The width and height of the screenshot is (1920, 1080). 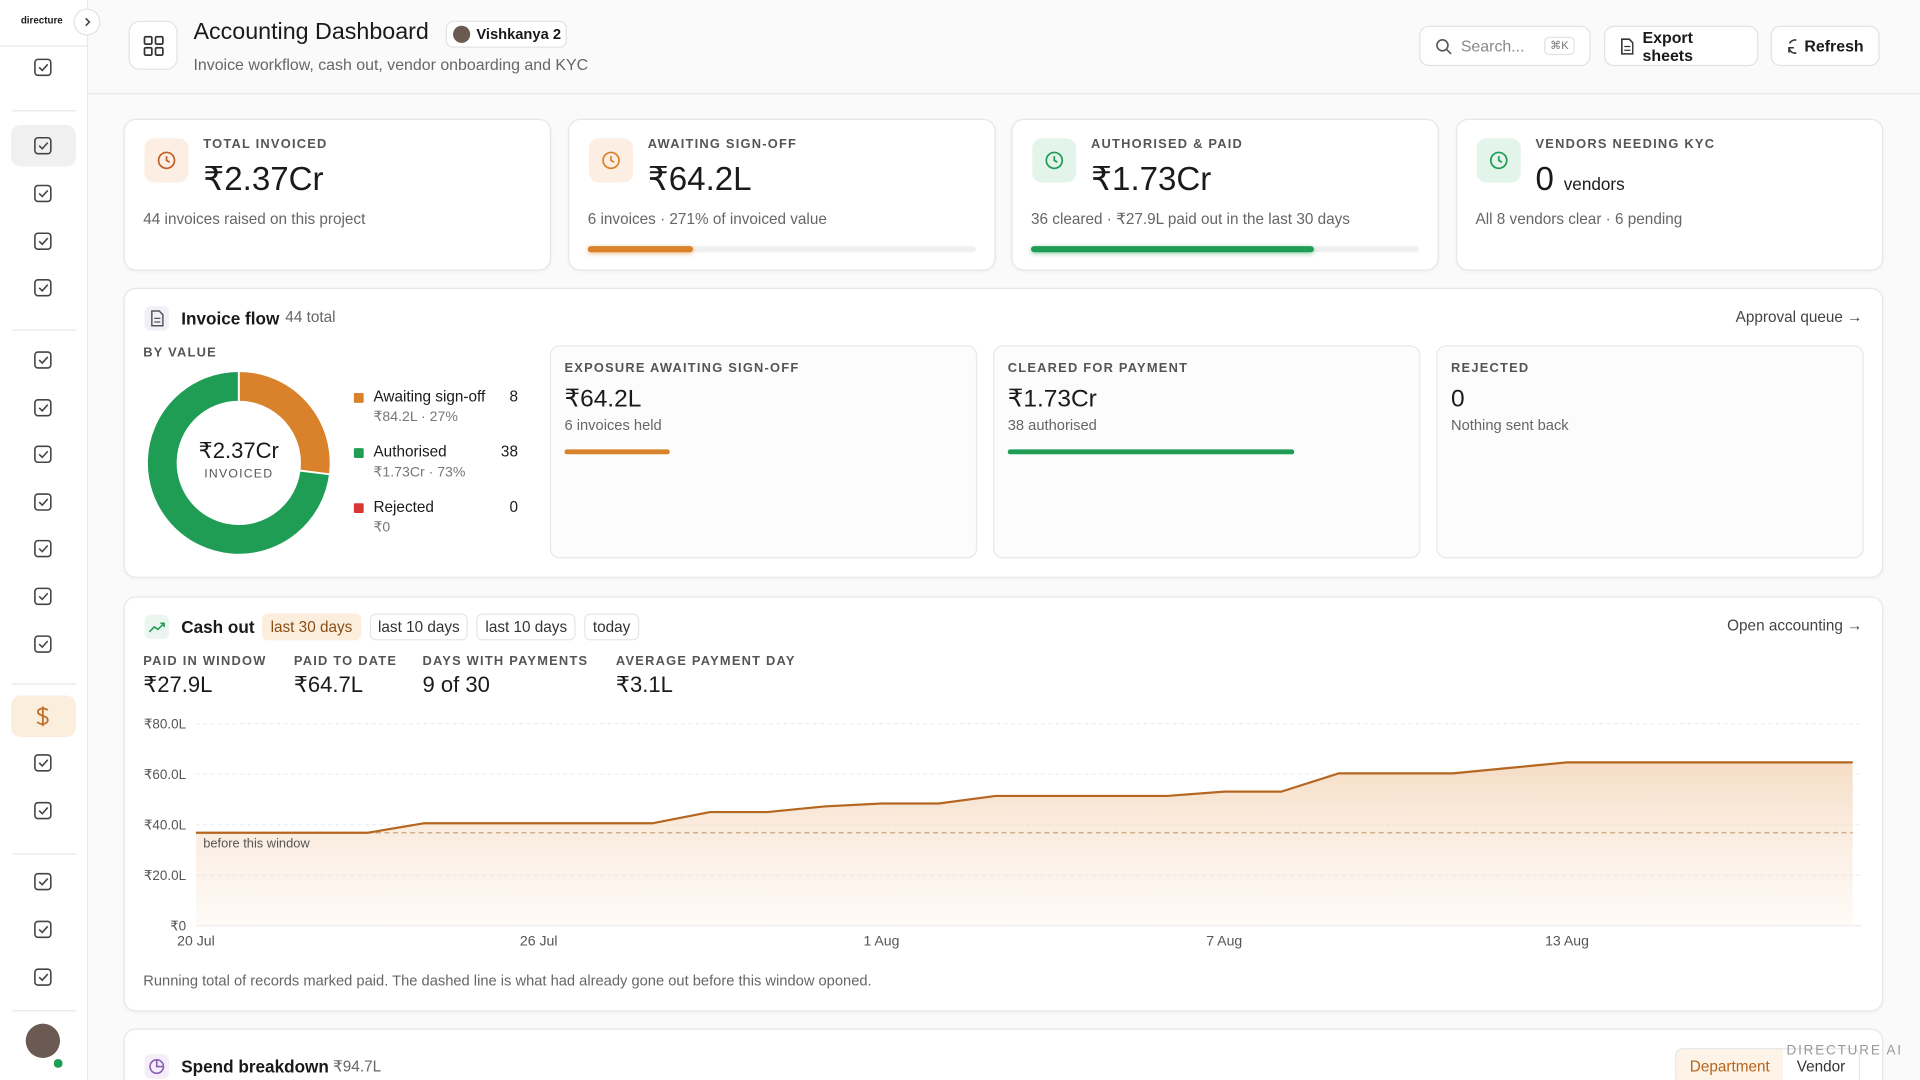 I want to click on watermark: DIRECTURE AI, so click(x=1844, y=1050).